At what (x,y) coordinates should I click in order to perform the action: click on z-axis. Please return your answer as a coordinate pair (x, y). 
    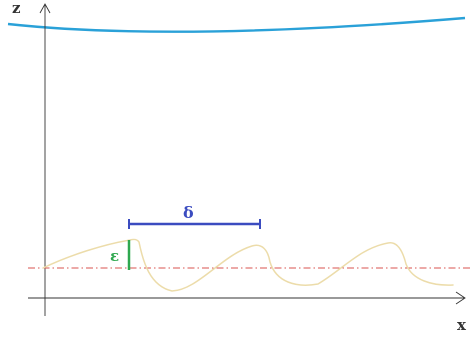
    Looking at the image, I should click on (45, 159).